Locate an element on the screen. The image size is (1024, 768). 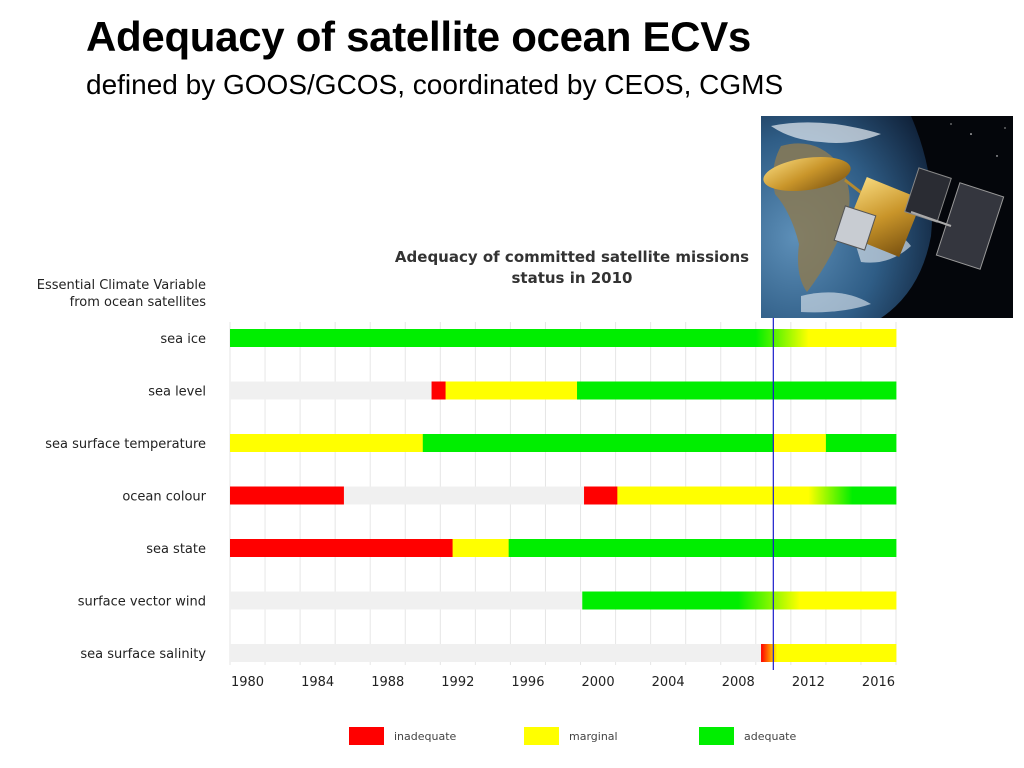
row-label: sea surface salinity is located at coordinates (143, 654).